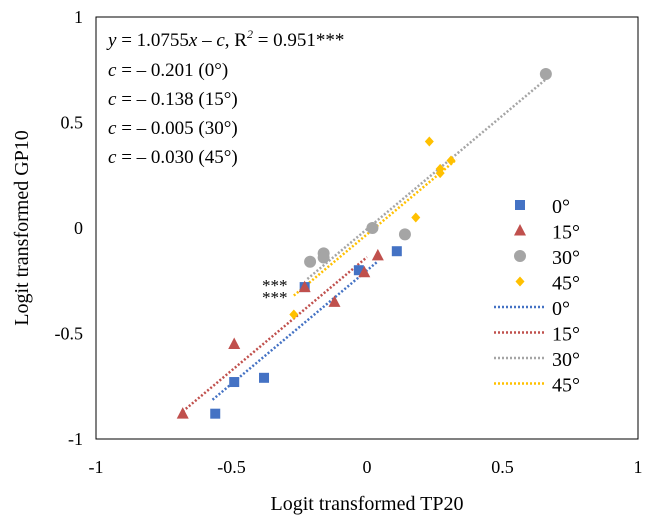  I want to click on equation-text: y = 1.0755x – c, R2 = 0.951***, so click(225, 39).